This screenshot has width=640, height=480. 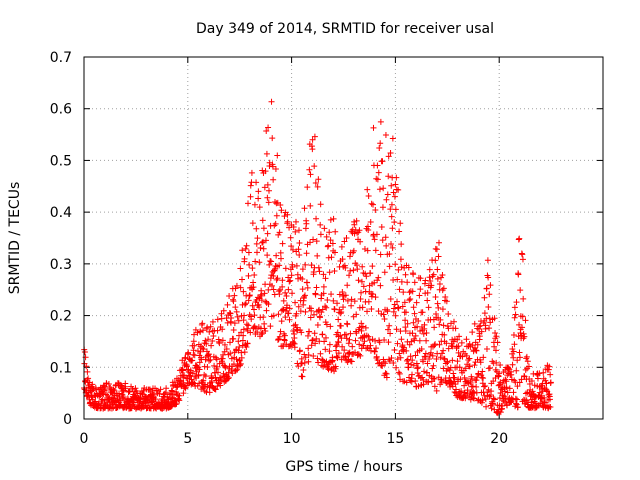 I want to click on y-tick-label: 0.4, so click(x=61, y=213).